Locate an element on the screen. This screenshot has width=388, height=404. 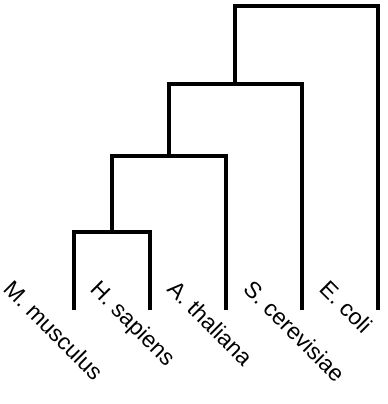
leaf-label-e-coli: E. coli is located at coordinates (345, 306).